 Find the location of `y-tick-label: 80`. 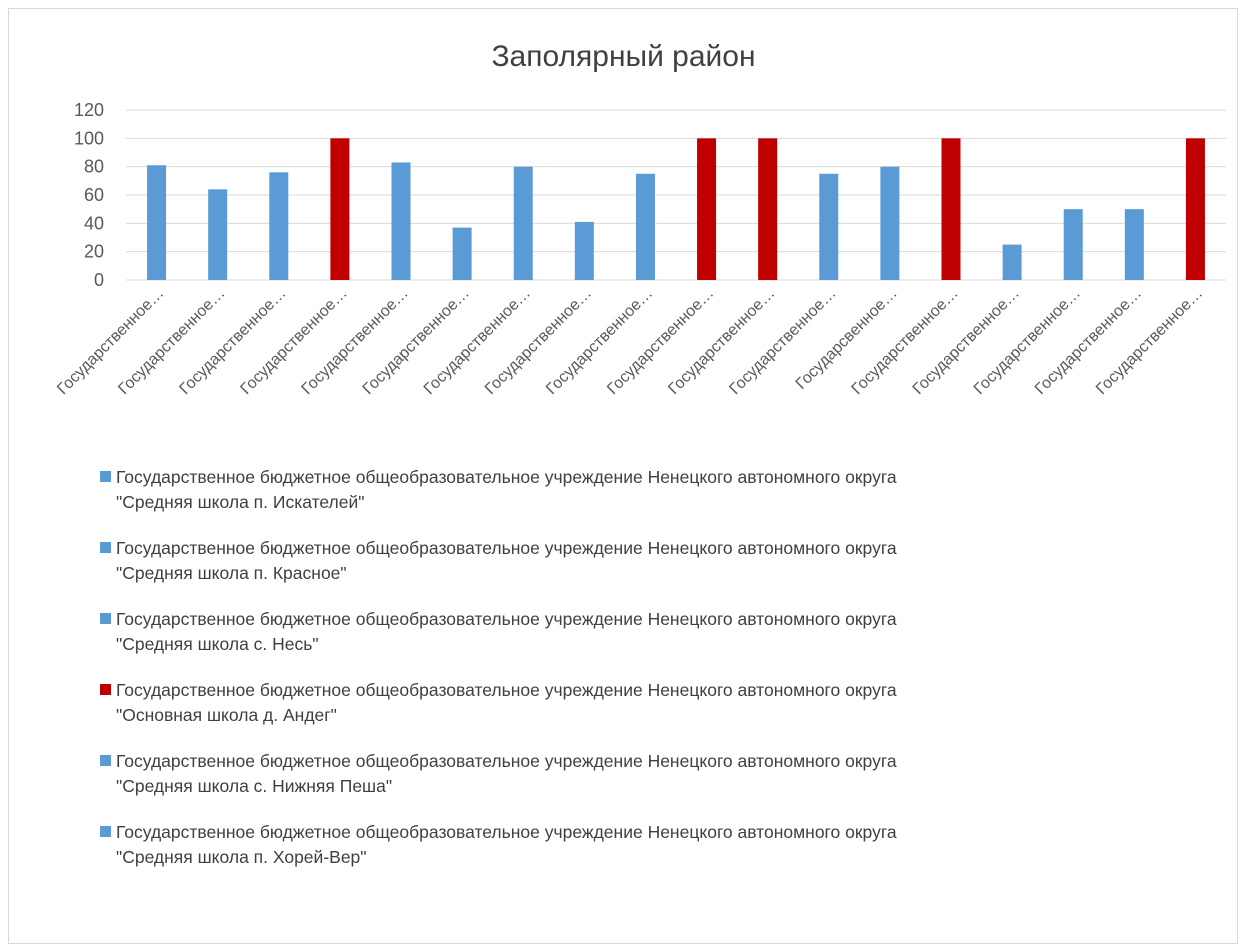

y-tick-label: 80 is located at coordinates (94, 167).